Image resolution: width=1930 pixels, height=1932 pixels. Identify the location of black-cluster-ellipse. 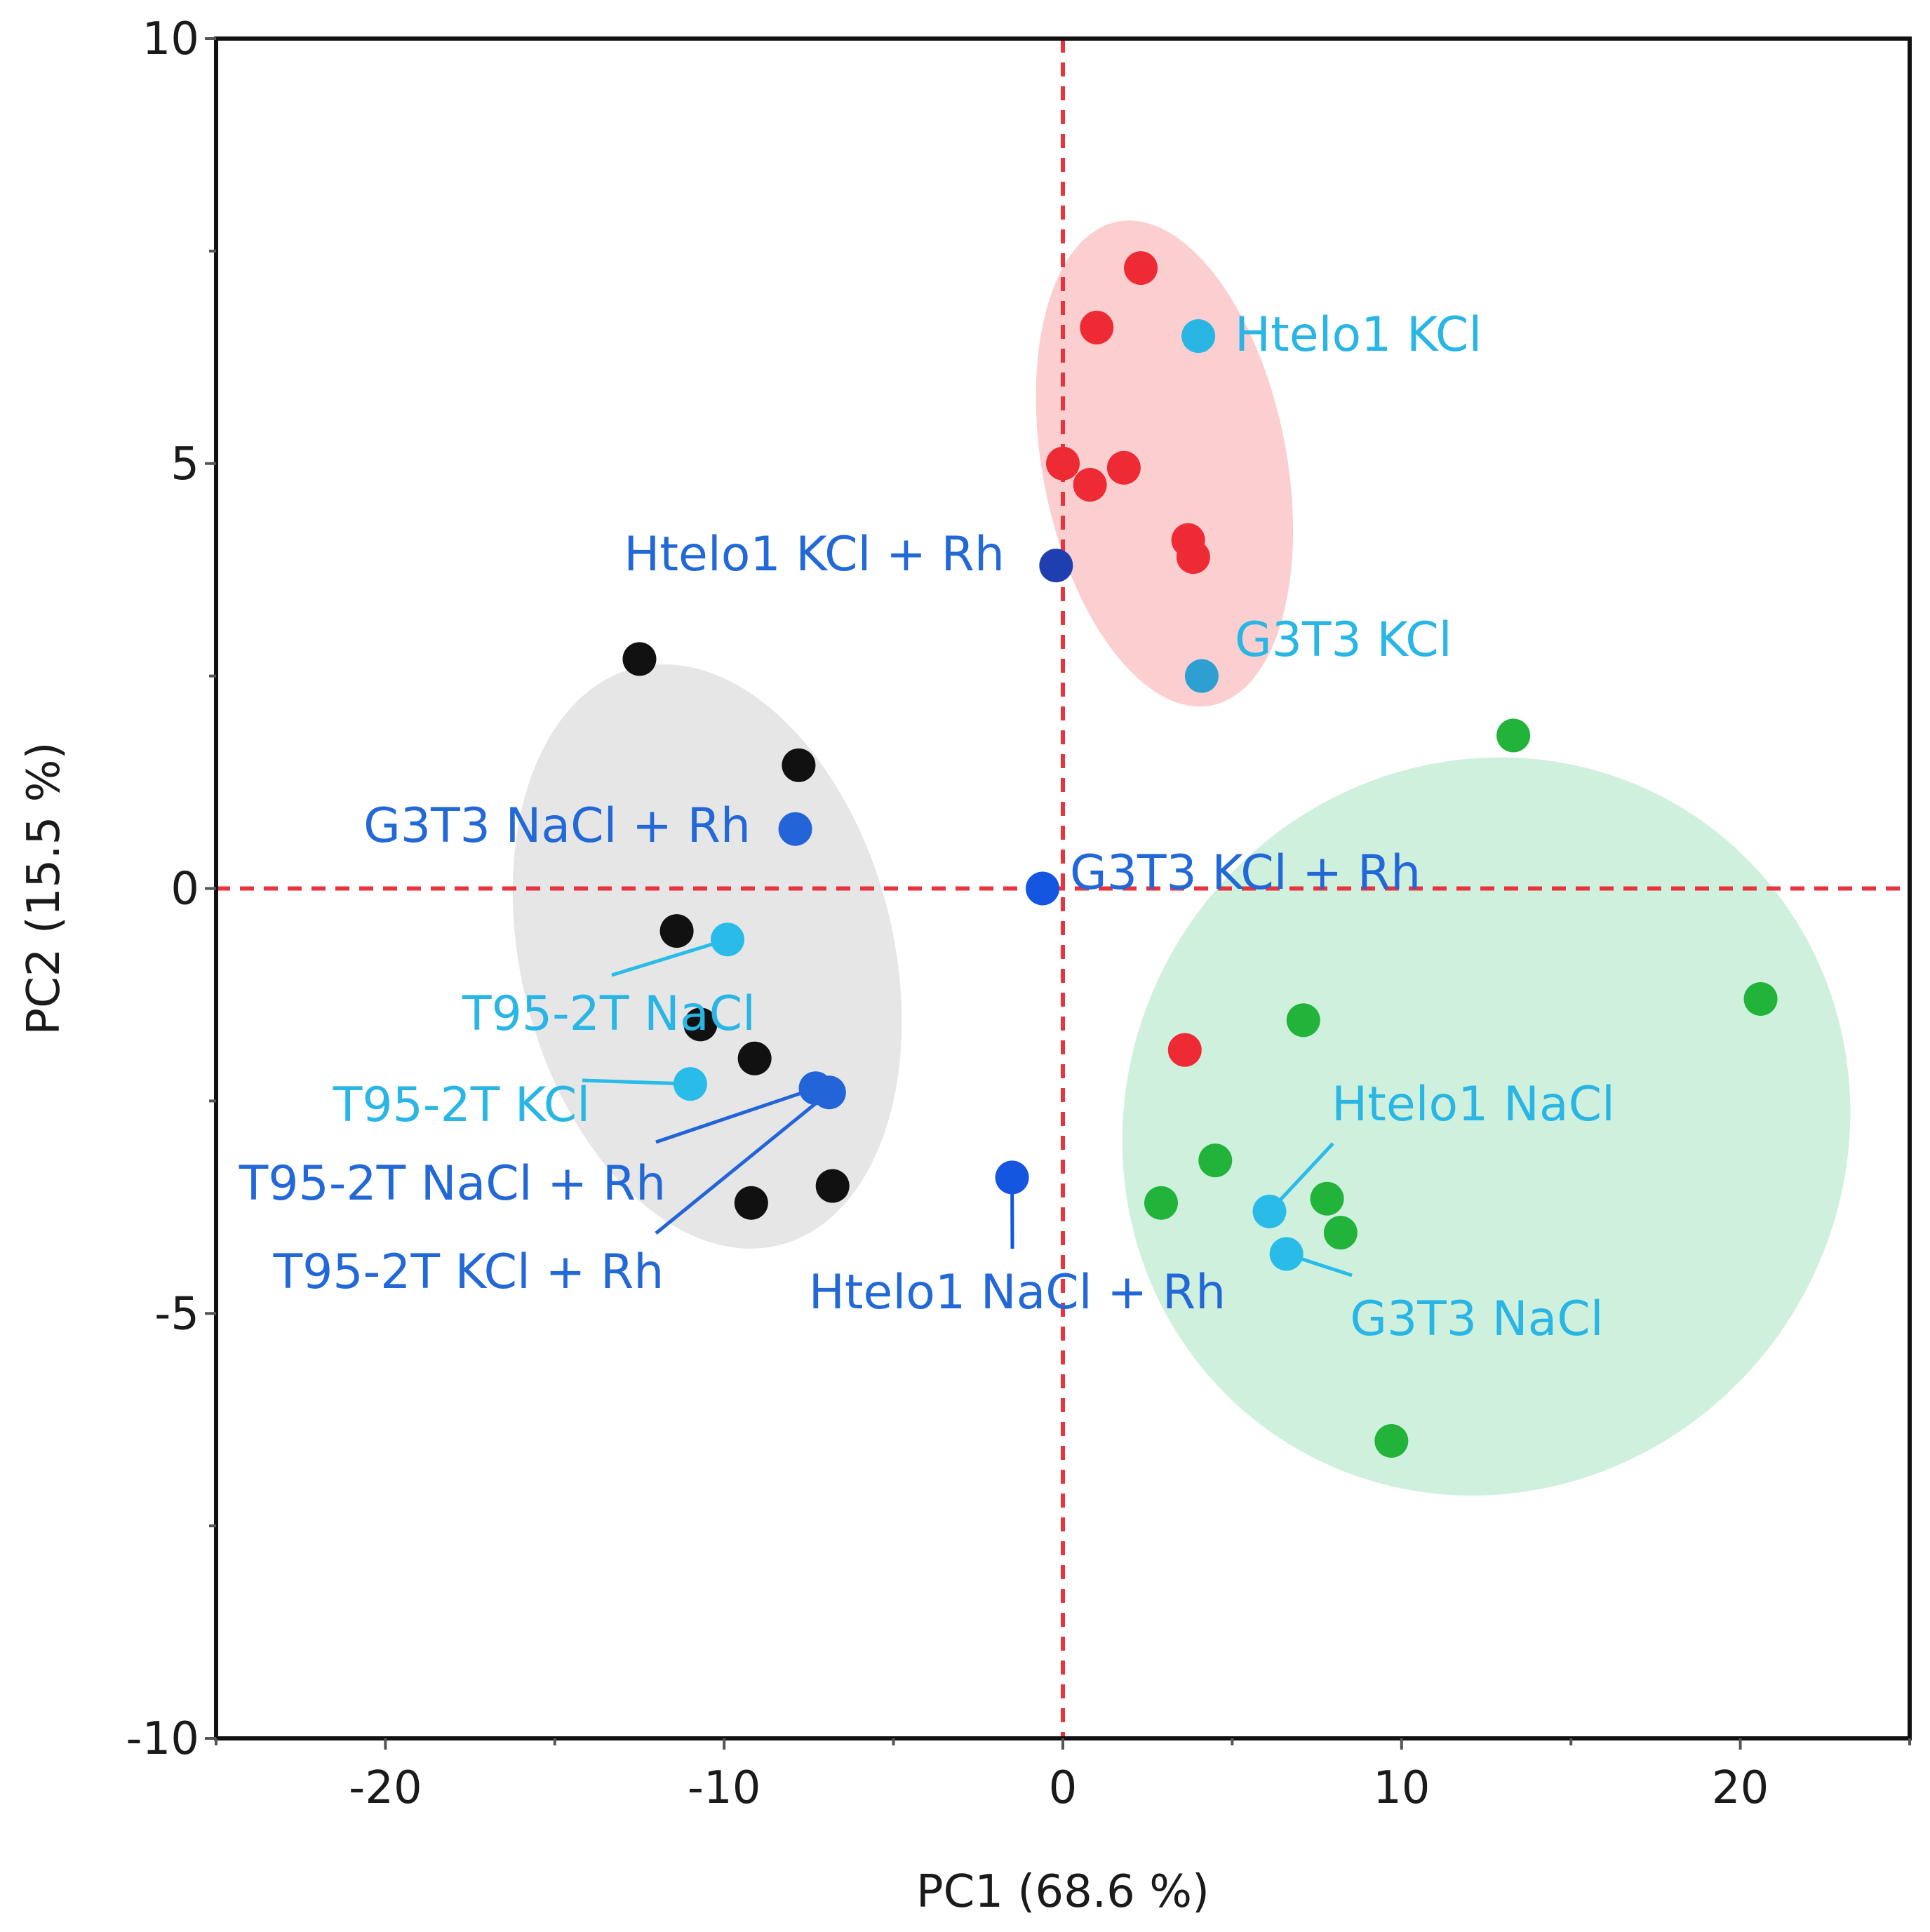
(707, 956).